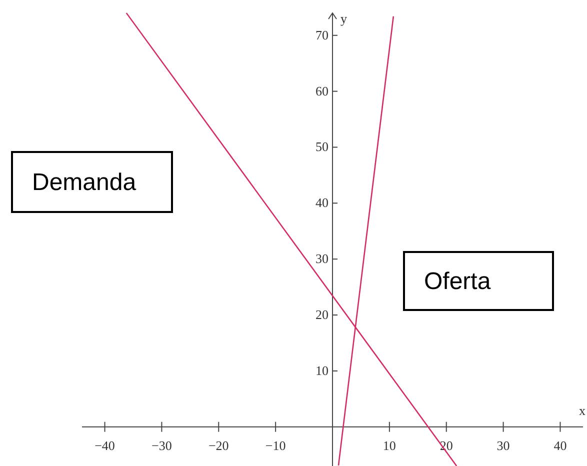  What do you see at coordinates (275, 445) in the screenshot?
I see `x-tick-label: −10` at bounding box center [275, 445].